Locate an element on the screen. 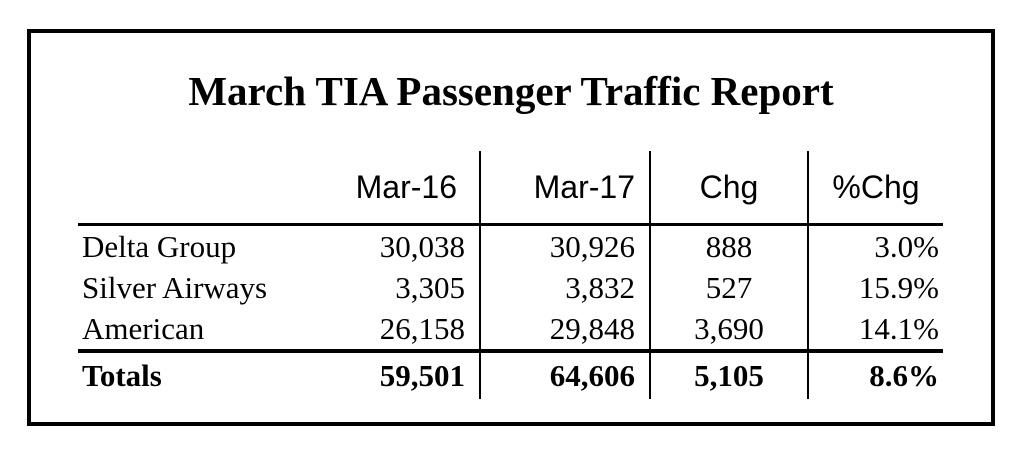 Image resolution: width=1024 pixels, height=453 pixels. column-header-pct-chg: %Chg is located at coordinates (875, 188).